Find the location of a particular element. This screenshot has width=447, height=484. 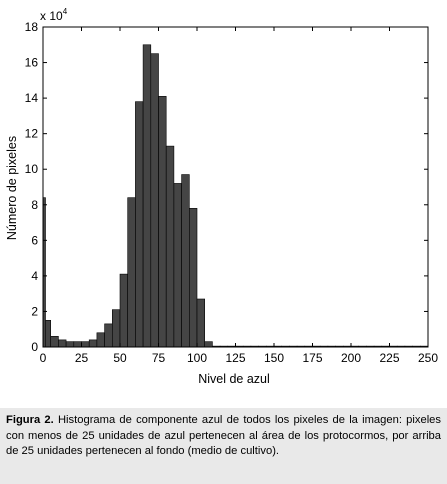

x-tick-label: 150 is located at coordinates (274, 358).